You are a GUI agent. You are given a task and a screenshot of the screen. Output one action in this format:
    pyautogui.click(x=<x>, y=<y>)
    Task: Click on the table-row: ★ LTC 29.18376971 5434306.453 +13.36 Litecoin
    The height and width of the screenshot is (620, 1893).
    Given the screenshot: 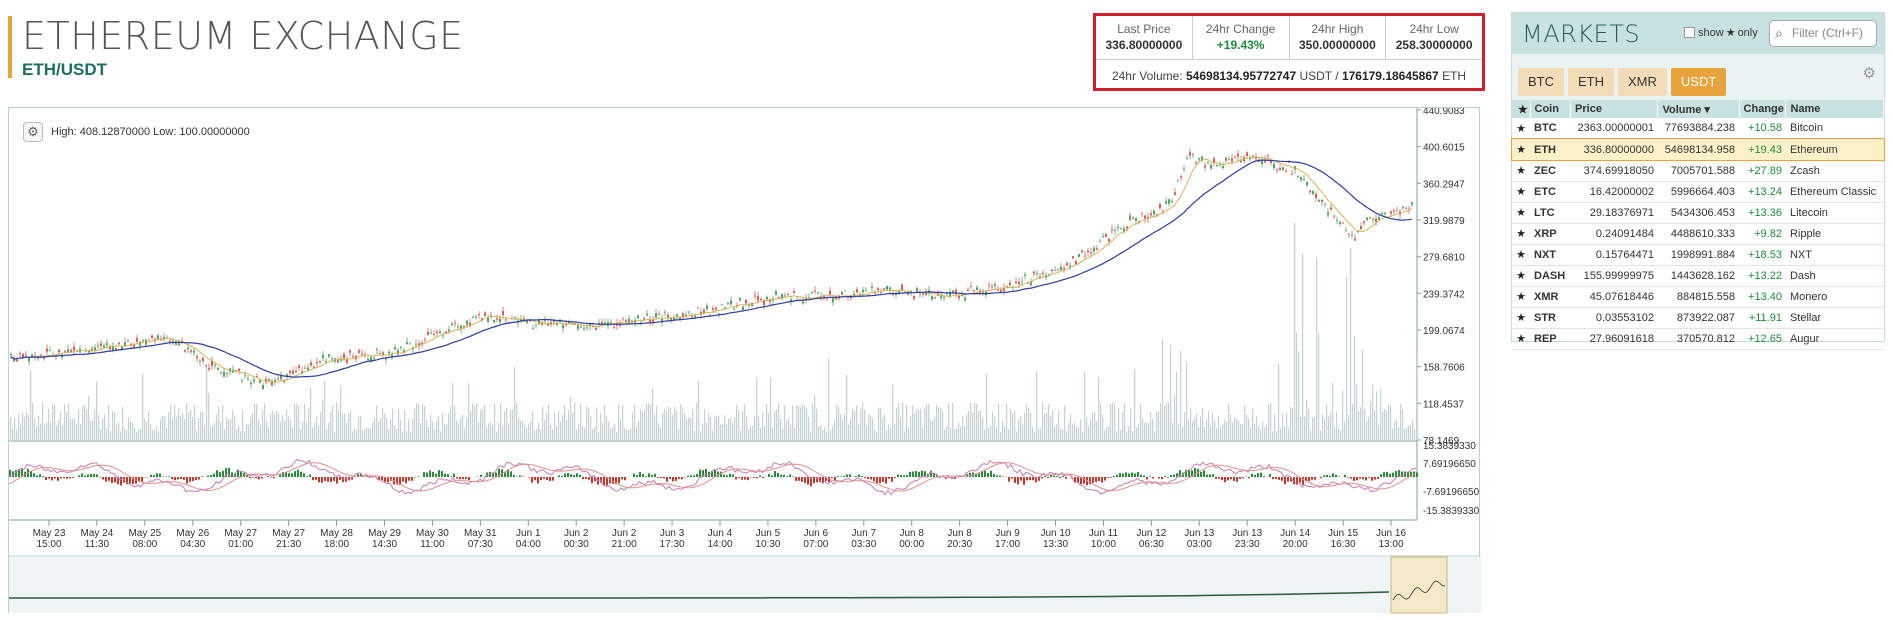 What is the action you would take?
    pyautogui.click(x=1698, y=213)
    